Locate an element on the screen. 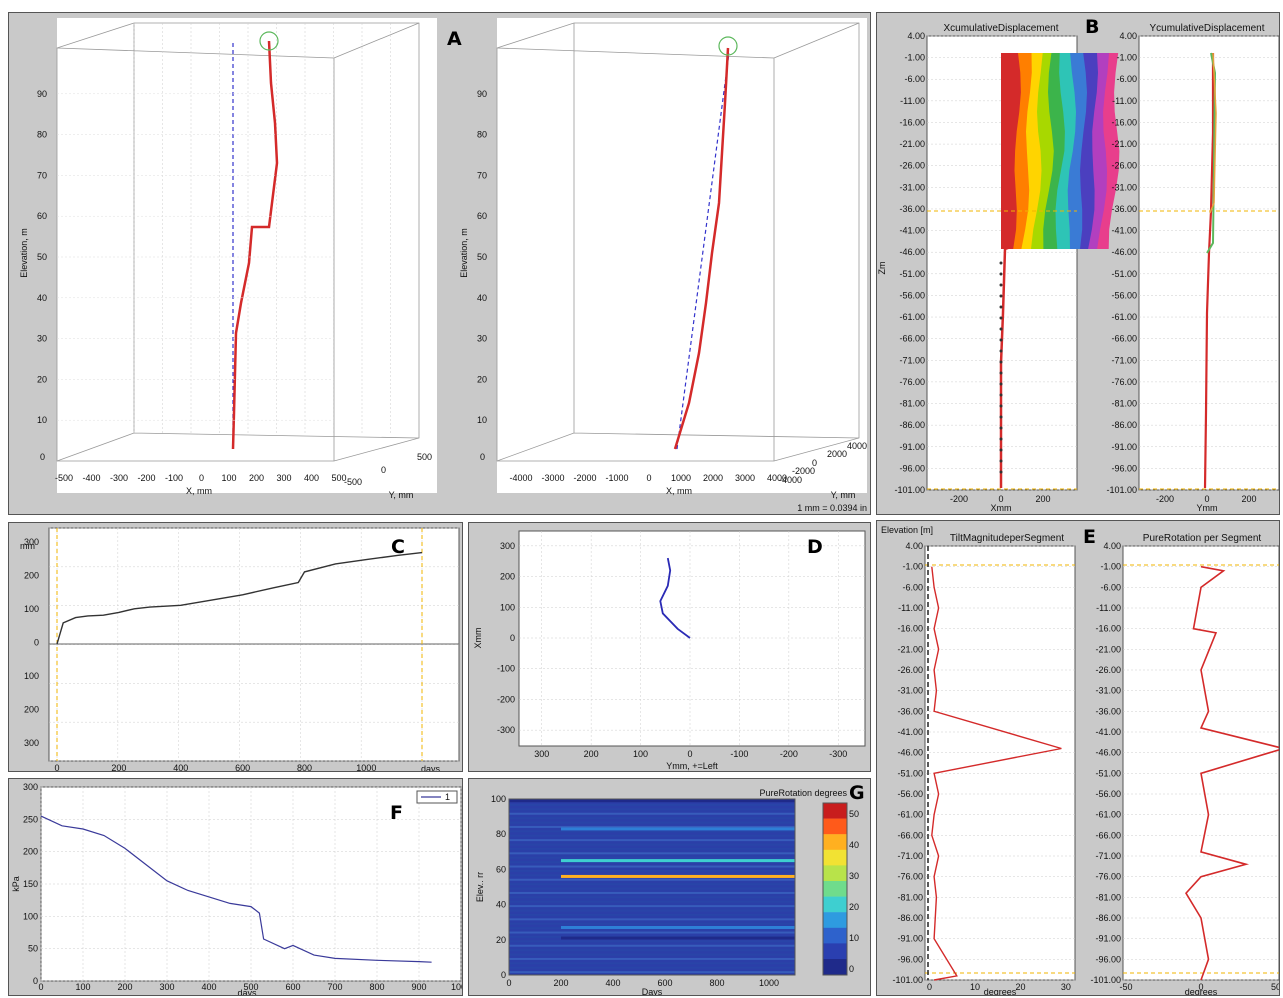  g-xtick: 200 is located at coordinates (560, 983).